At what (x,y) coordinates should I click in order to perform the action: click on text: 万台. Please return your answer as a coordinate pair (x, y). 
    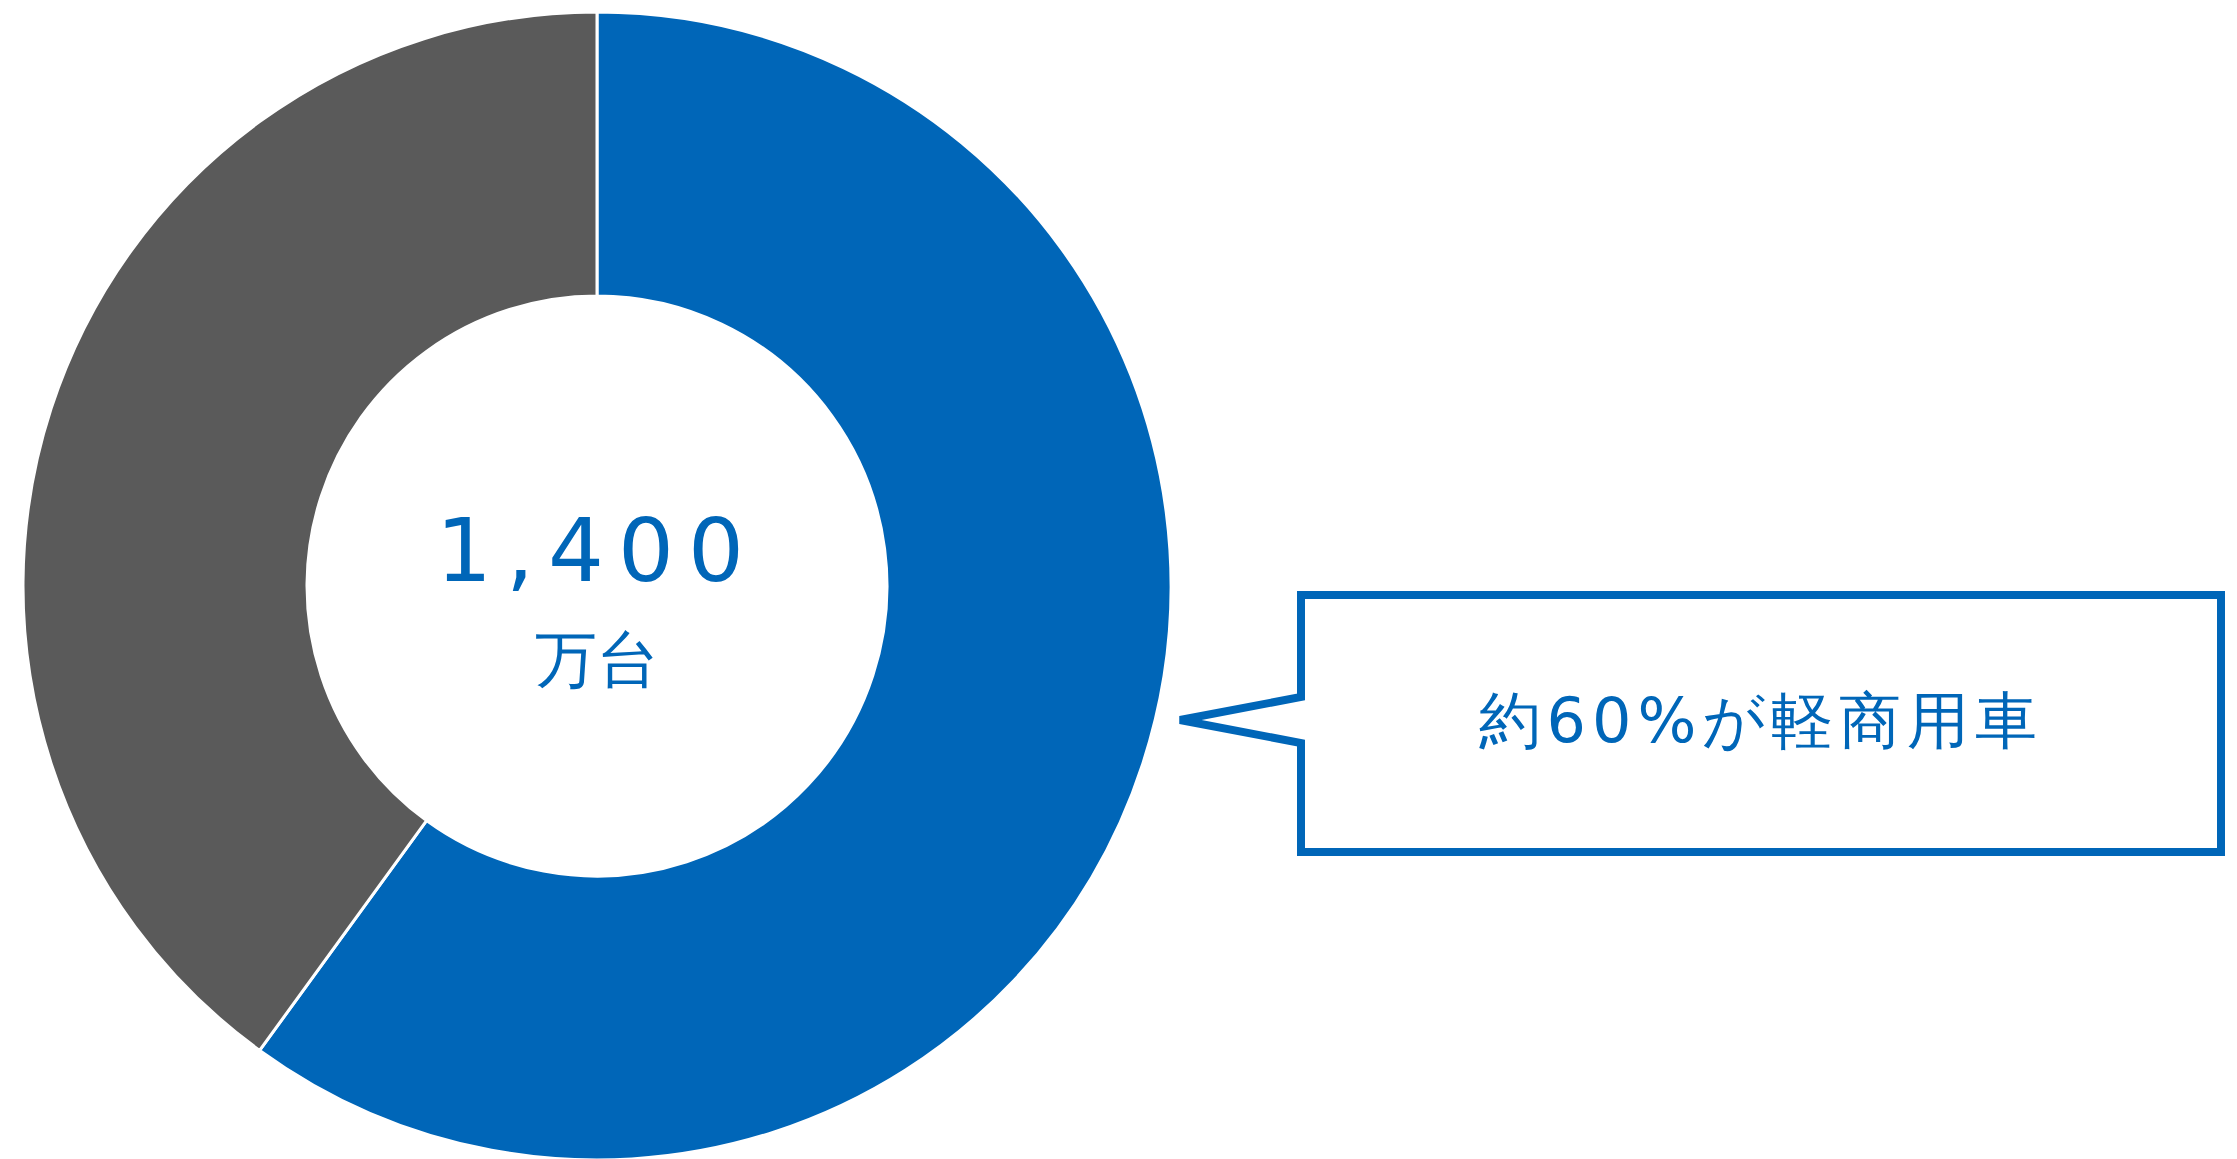
    Looking at the image, I should click on (597, 659).